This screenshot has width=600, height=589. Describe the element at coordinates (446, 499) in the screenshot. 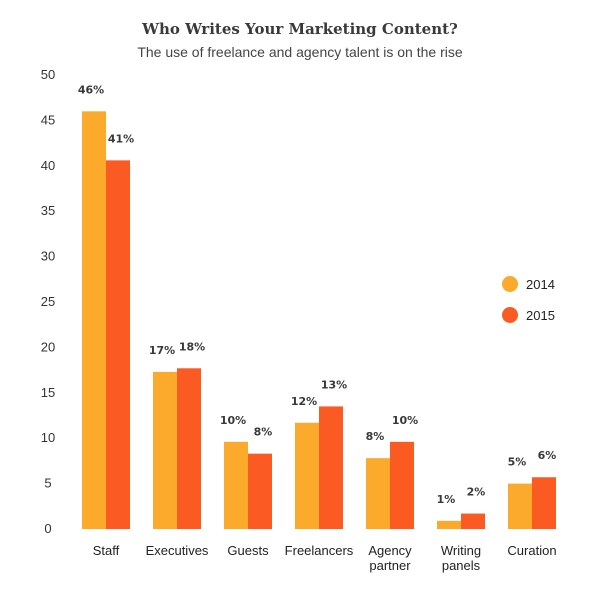

I see `data-label-2014-5: 1%` at that location.